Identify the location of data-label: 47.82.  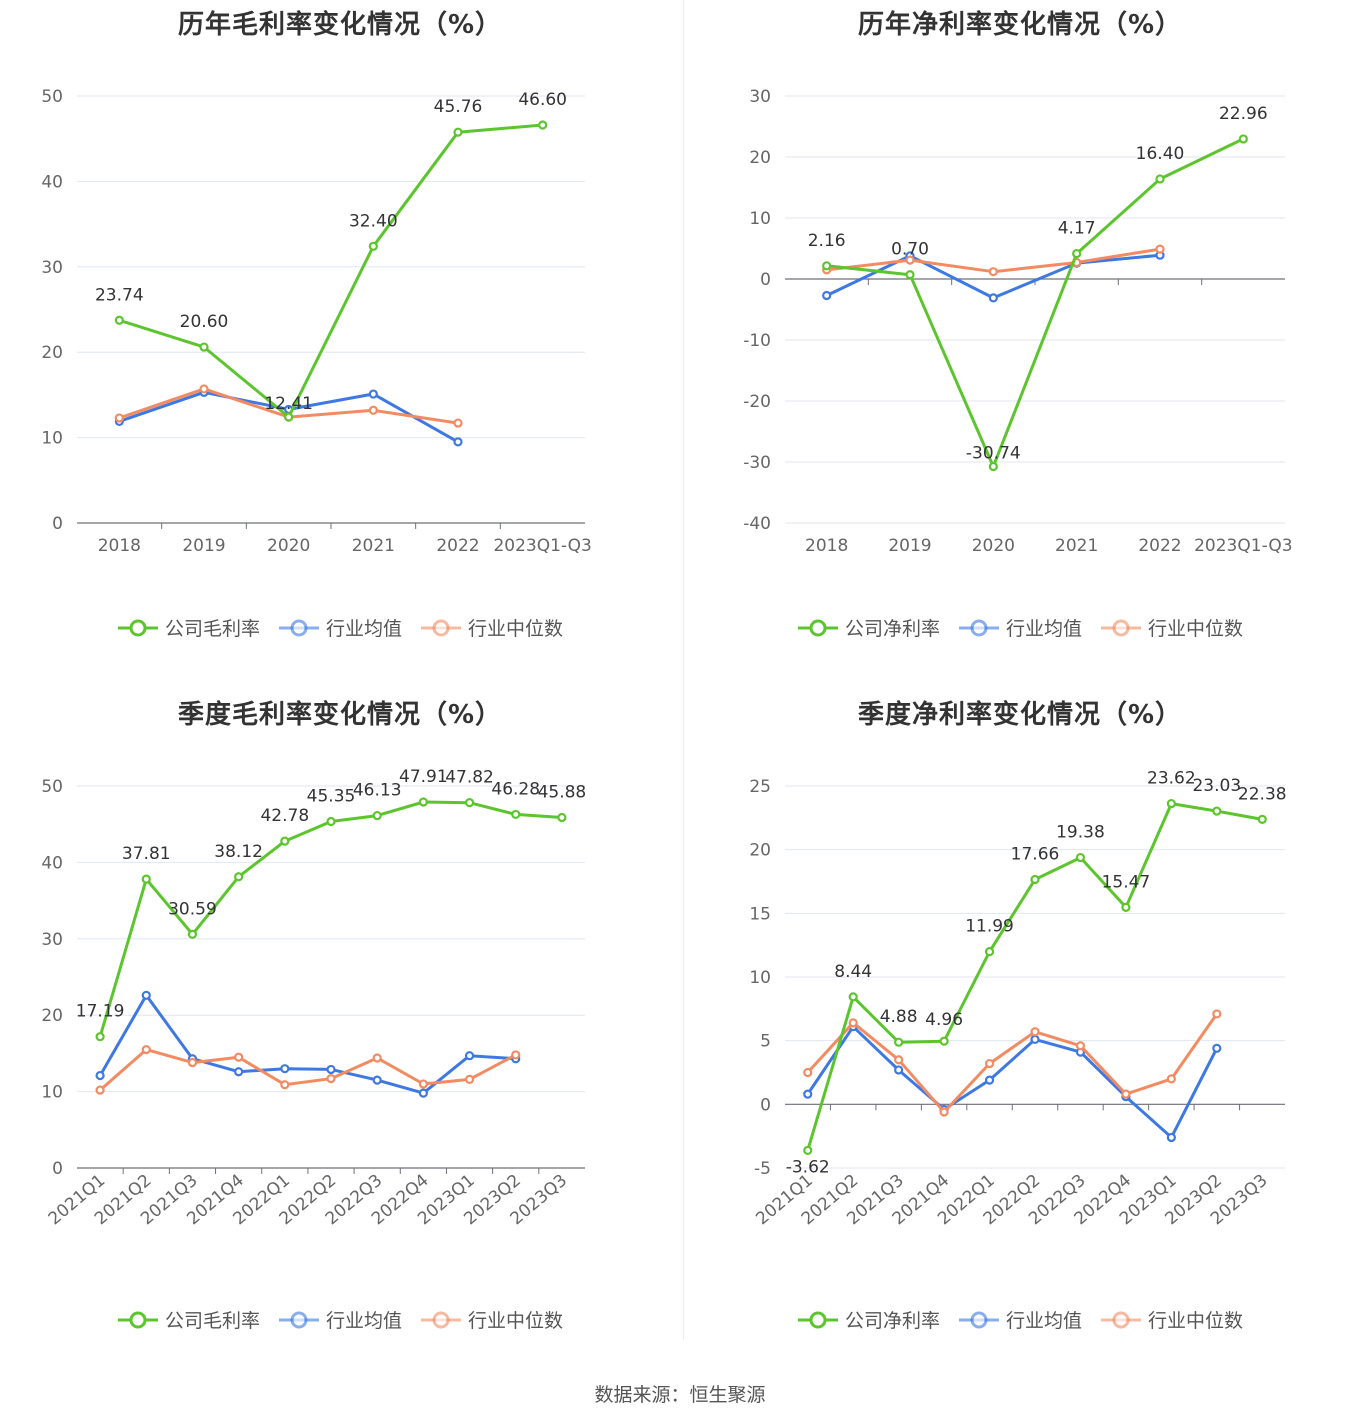
(469, 778).